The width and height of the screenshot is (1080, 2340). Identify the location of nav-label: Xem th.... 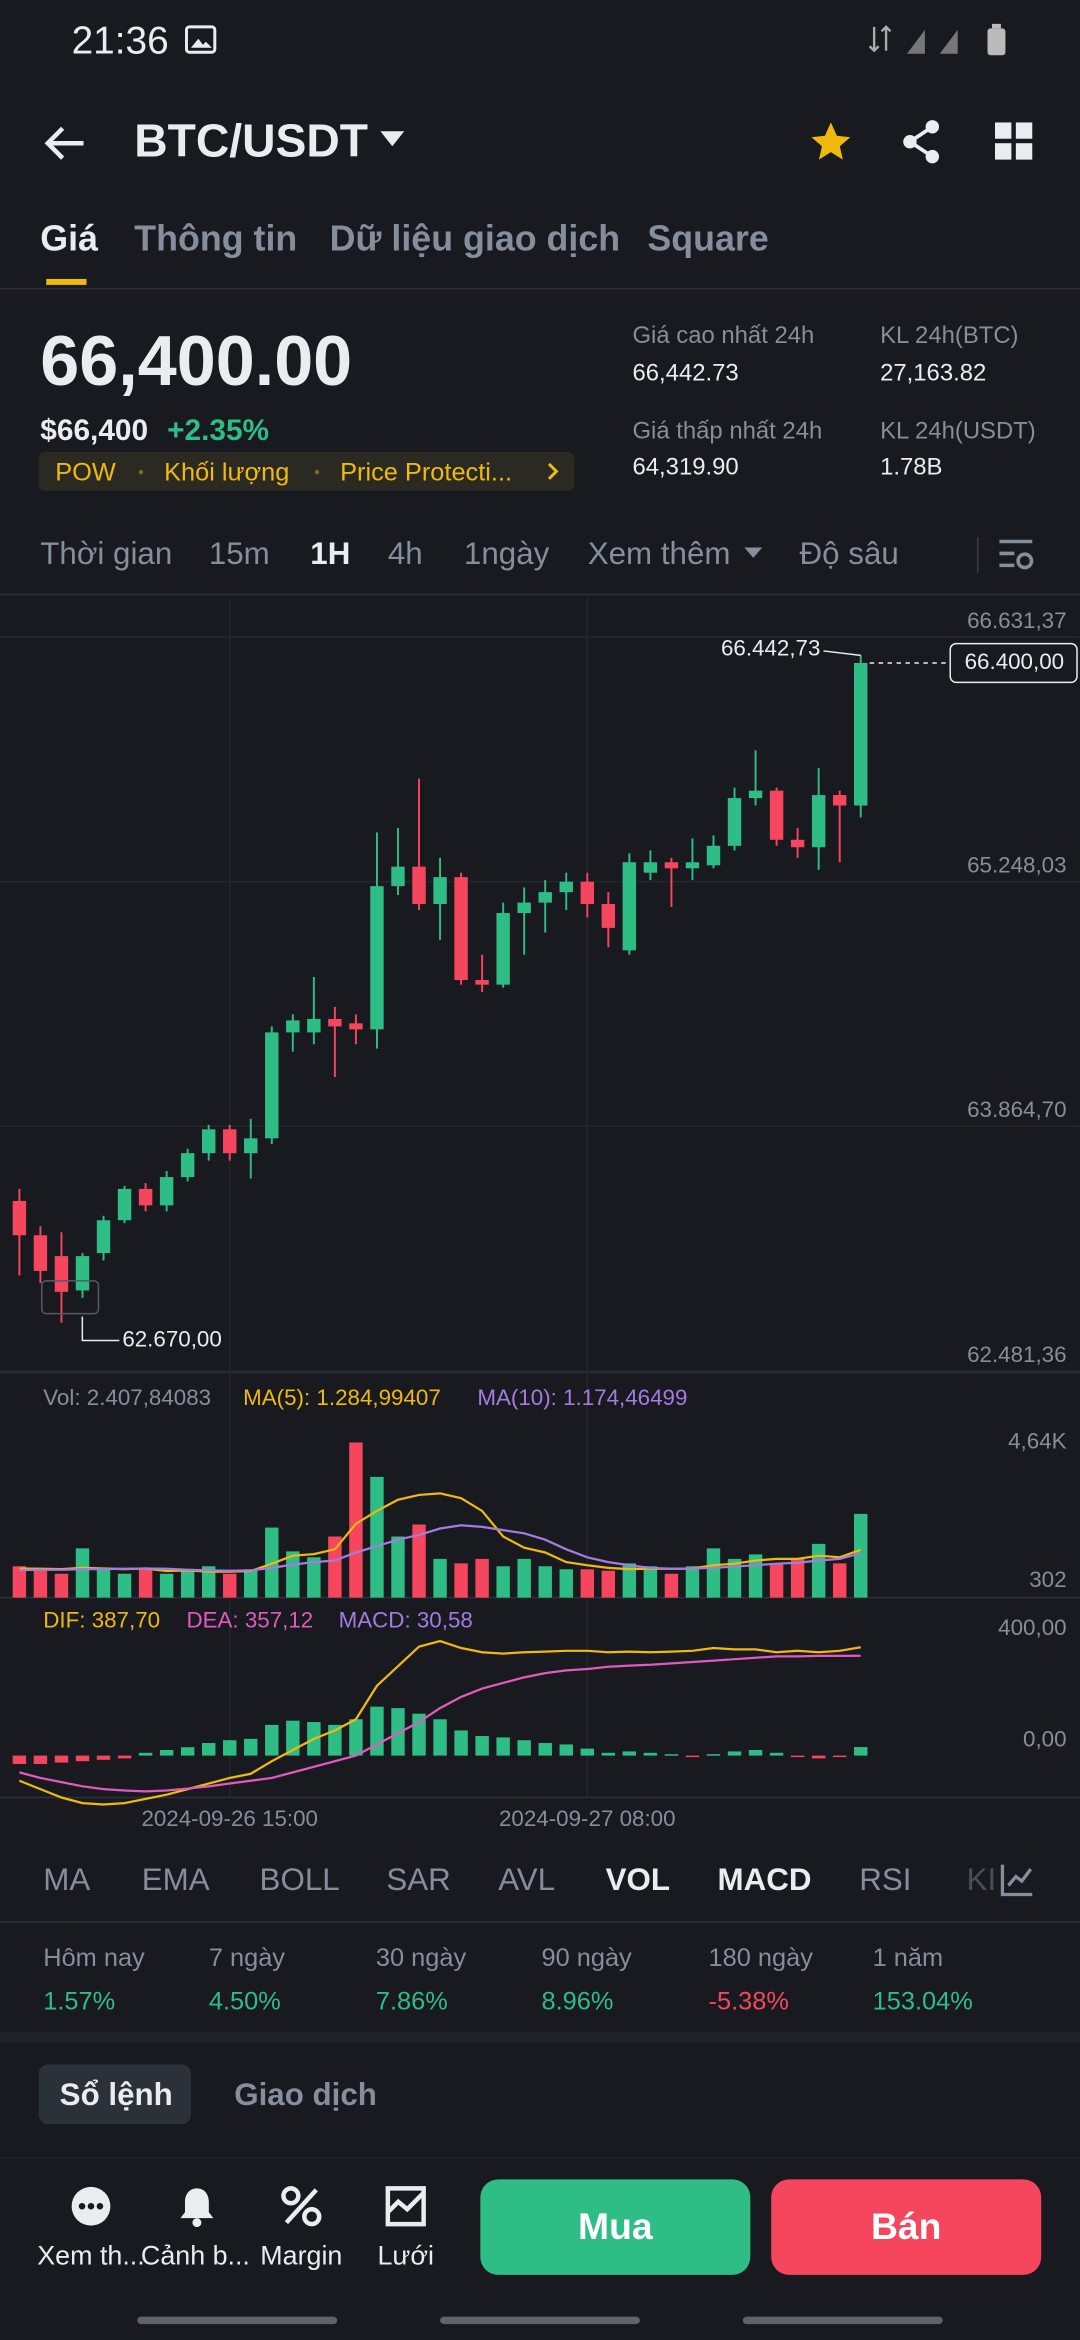
(91, 2255).